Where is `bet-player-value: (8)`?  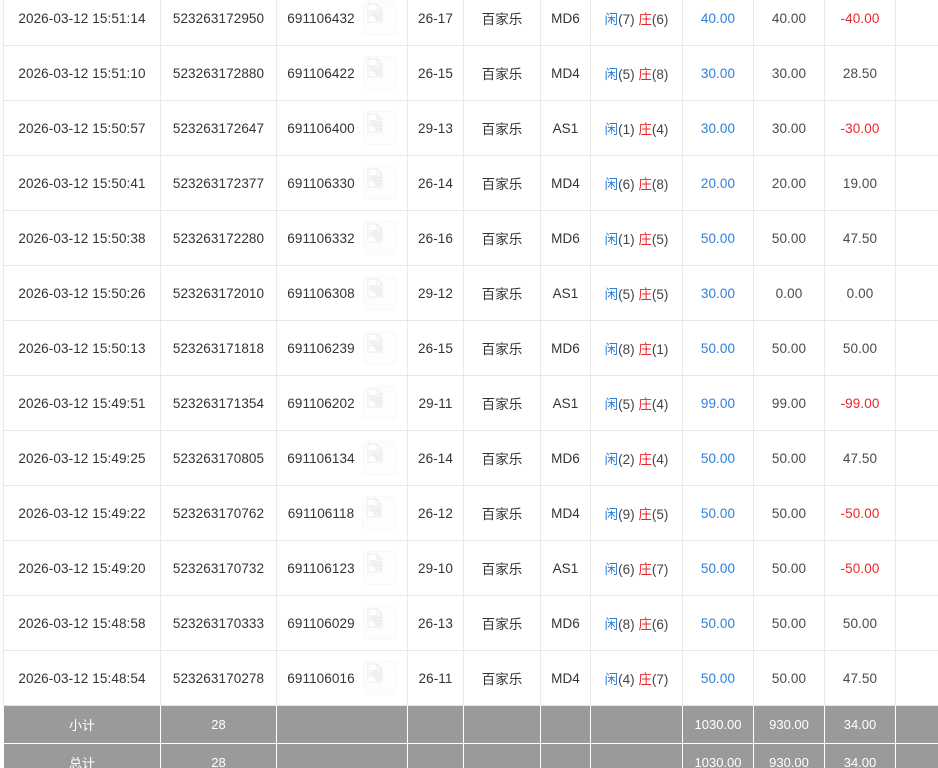
bet-player-value: (8) is located at coordinates (626, 349).